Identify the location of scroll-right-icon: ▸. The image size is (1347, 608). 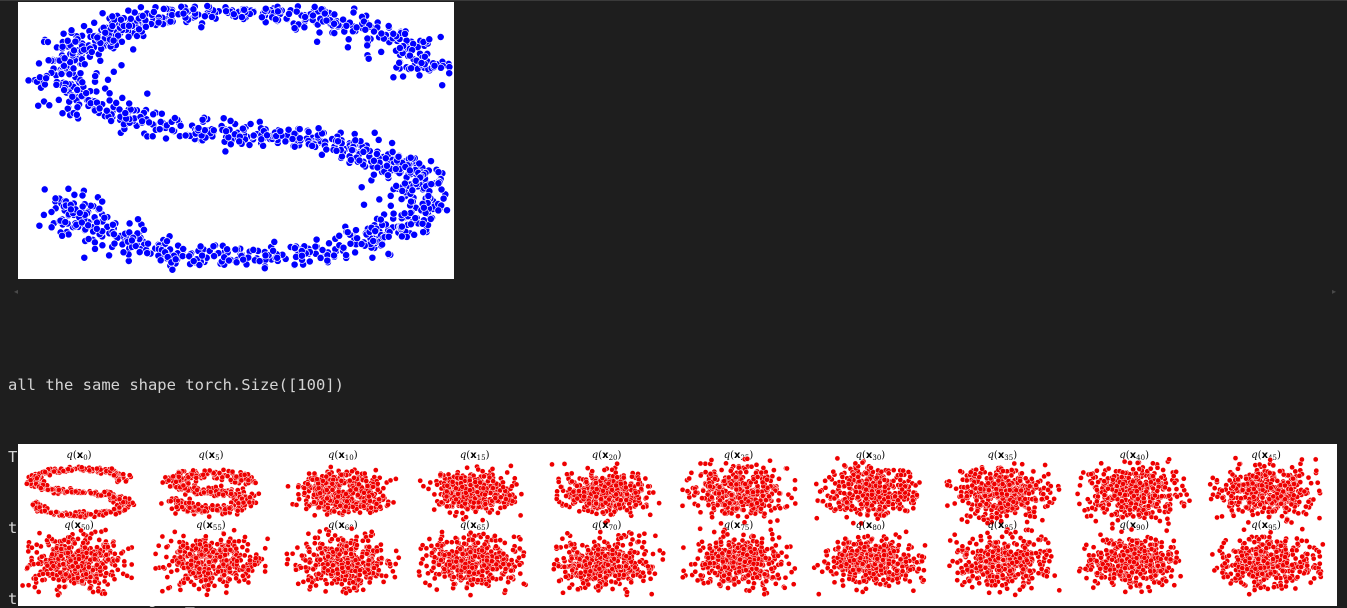
(1334, 291).